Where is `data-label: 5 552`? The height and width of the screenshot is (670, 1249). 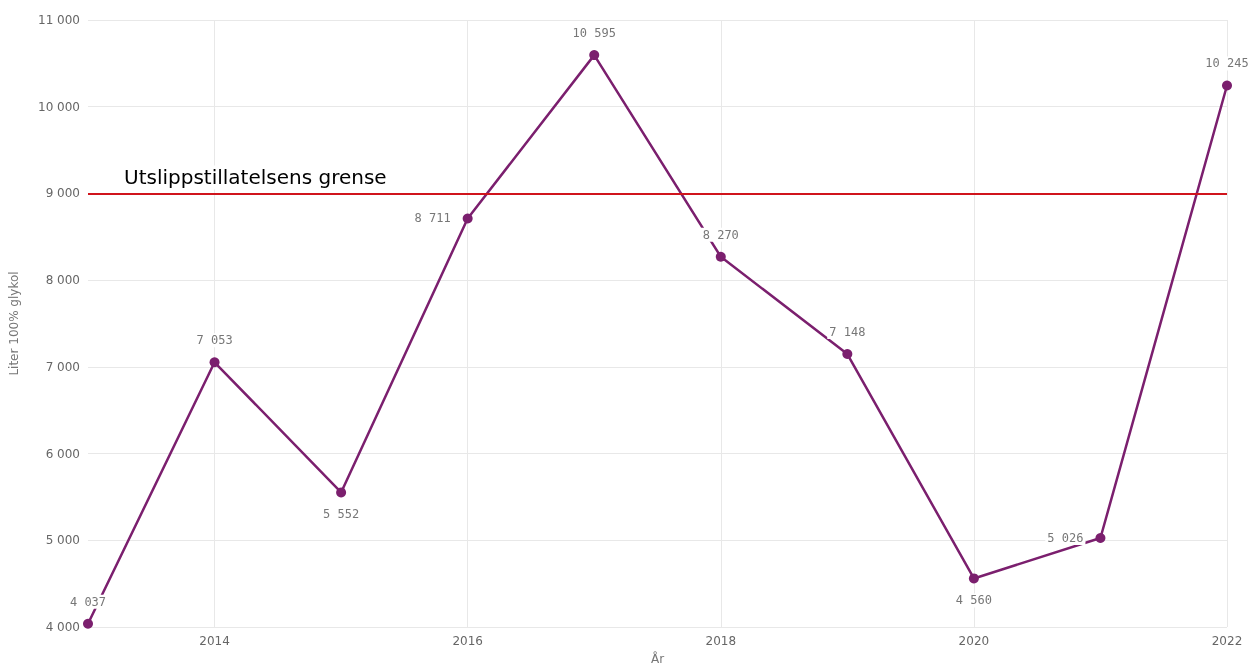 data-label: 5 552 is located at coordinates (341, 514).